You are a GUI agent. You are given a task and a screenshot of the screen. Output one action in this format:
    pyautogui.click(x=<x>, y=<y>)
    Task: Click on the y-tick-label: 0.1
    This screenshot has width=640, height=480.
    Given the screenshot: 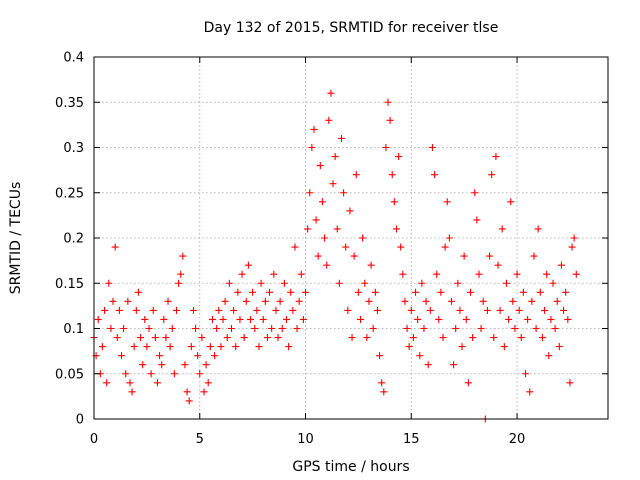 What is the action you would take?
    pyautogui.click(x=73, y=329)
    